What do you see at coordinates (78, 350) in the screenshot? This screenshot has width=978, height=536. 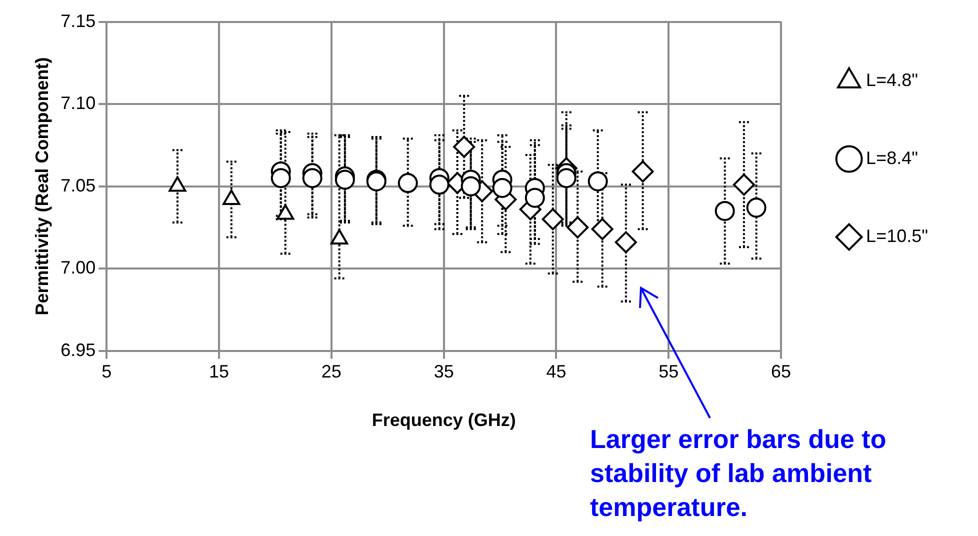 I see `y-tick-label: 6.95` at bounding box center [78, 350].